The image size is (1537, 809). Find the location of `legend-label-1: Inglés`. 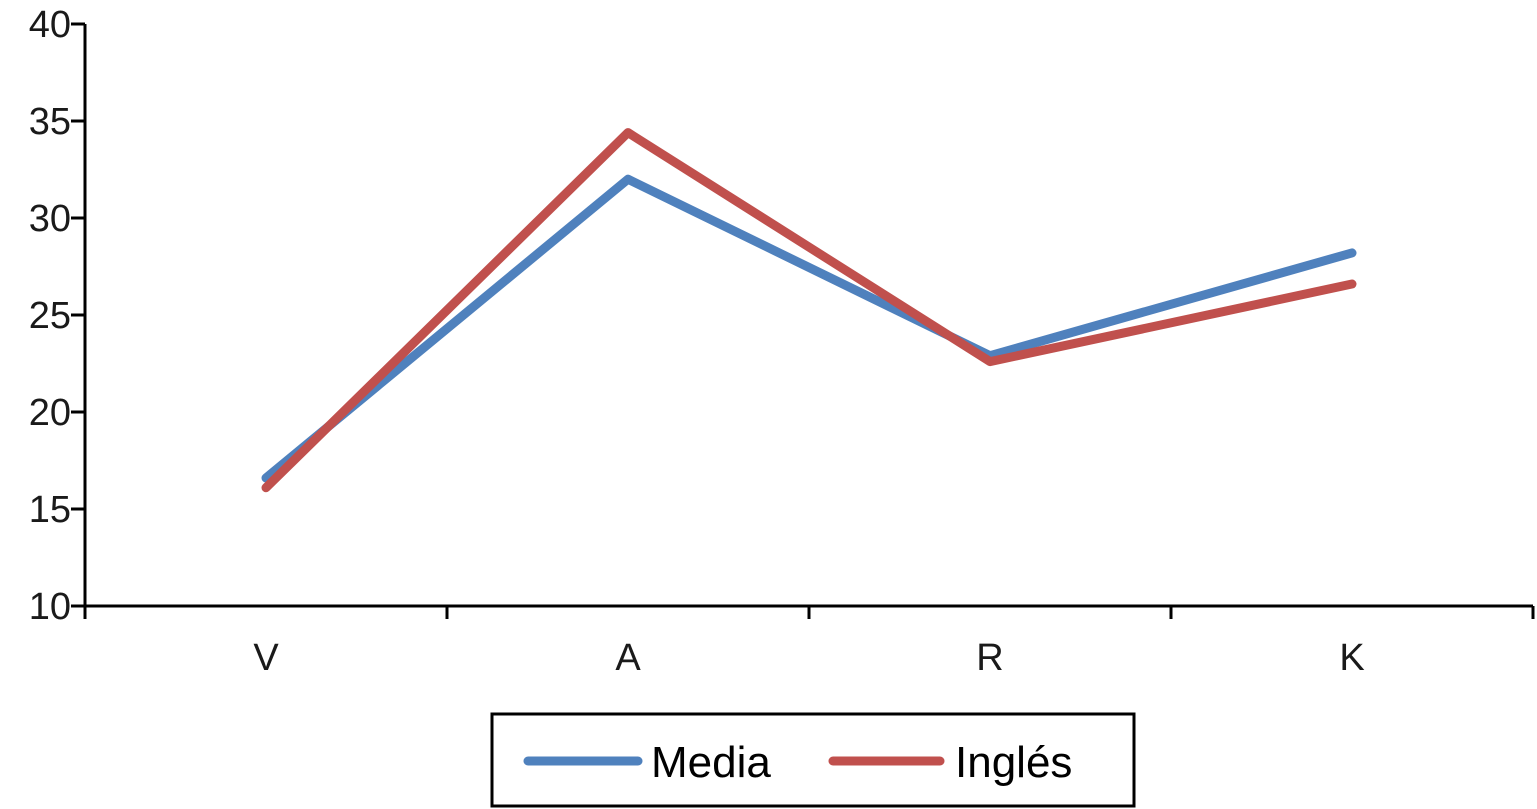

legend-label-1: Inglés is located at coordinates (1013, 762).